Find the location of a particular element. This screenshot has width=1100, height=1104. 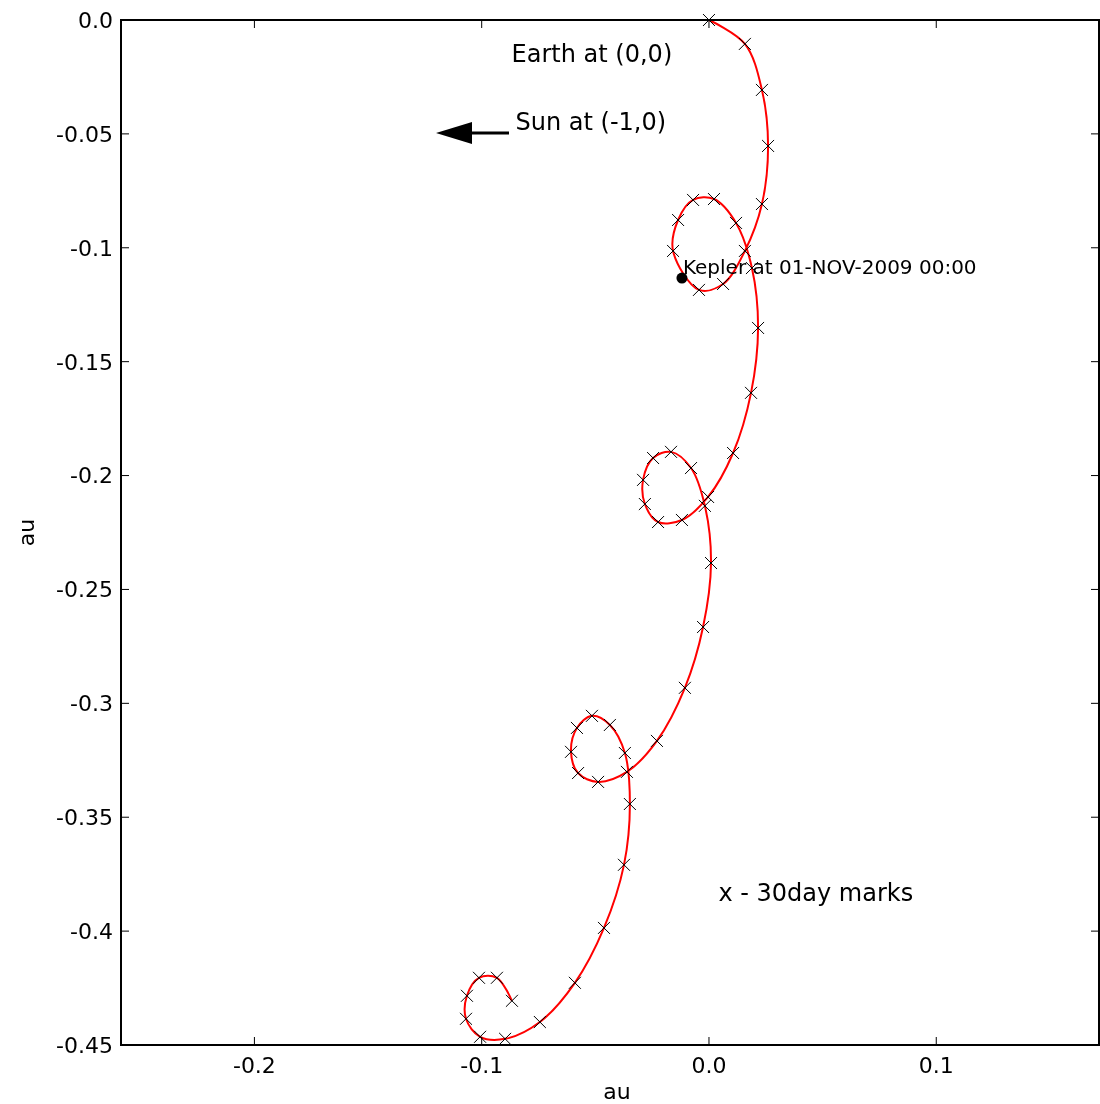

x-tick-label: 0.0 is located at coordinates (709, 1065).